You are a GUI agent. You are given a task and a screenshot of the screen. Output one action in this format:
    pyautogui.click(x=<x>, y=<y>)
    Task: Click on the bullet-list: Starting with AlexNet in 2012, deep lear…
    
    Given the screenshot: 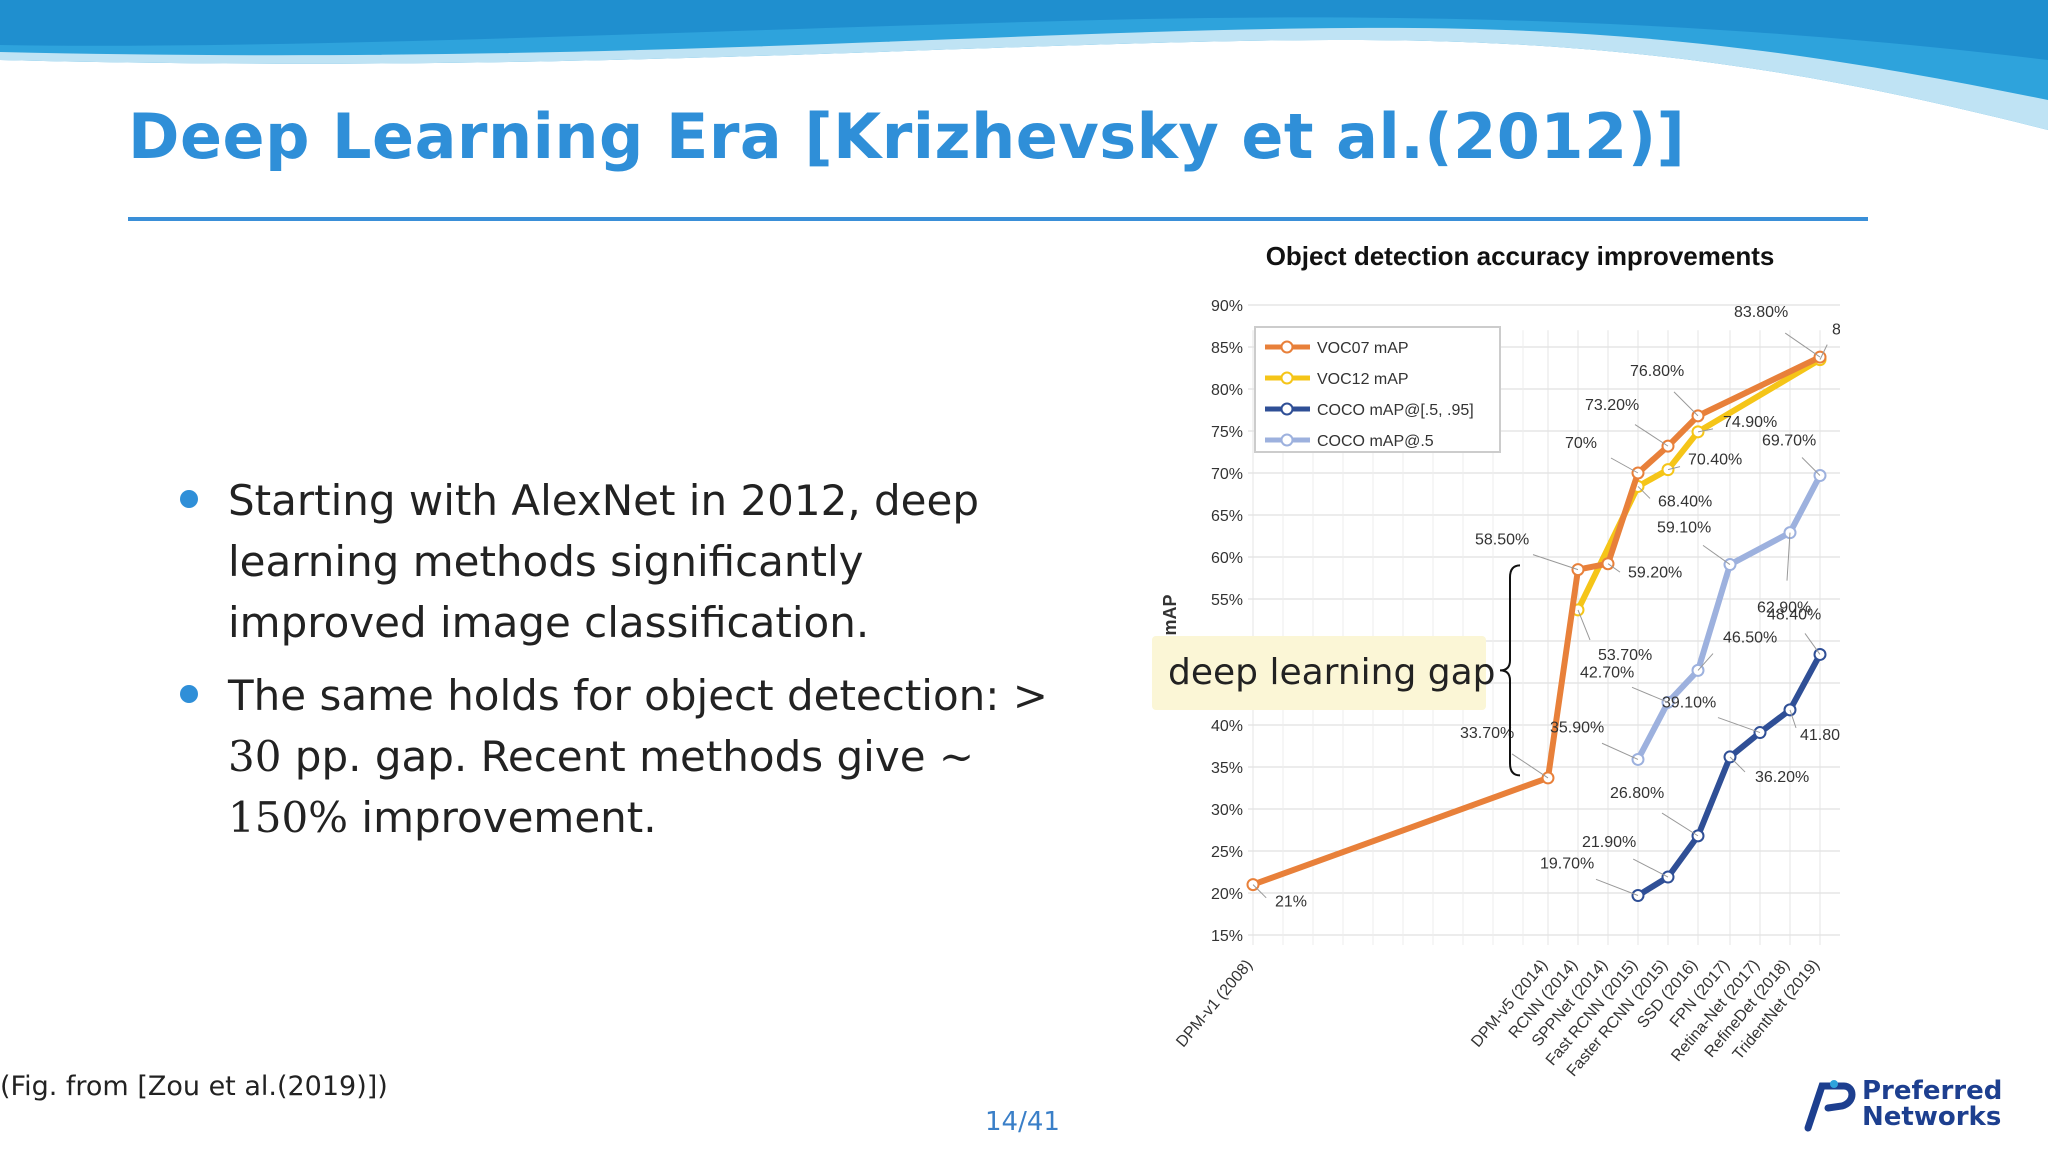 What is the action you would take?
    pyautogui.click(x=618, y=665)
    